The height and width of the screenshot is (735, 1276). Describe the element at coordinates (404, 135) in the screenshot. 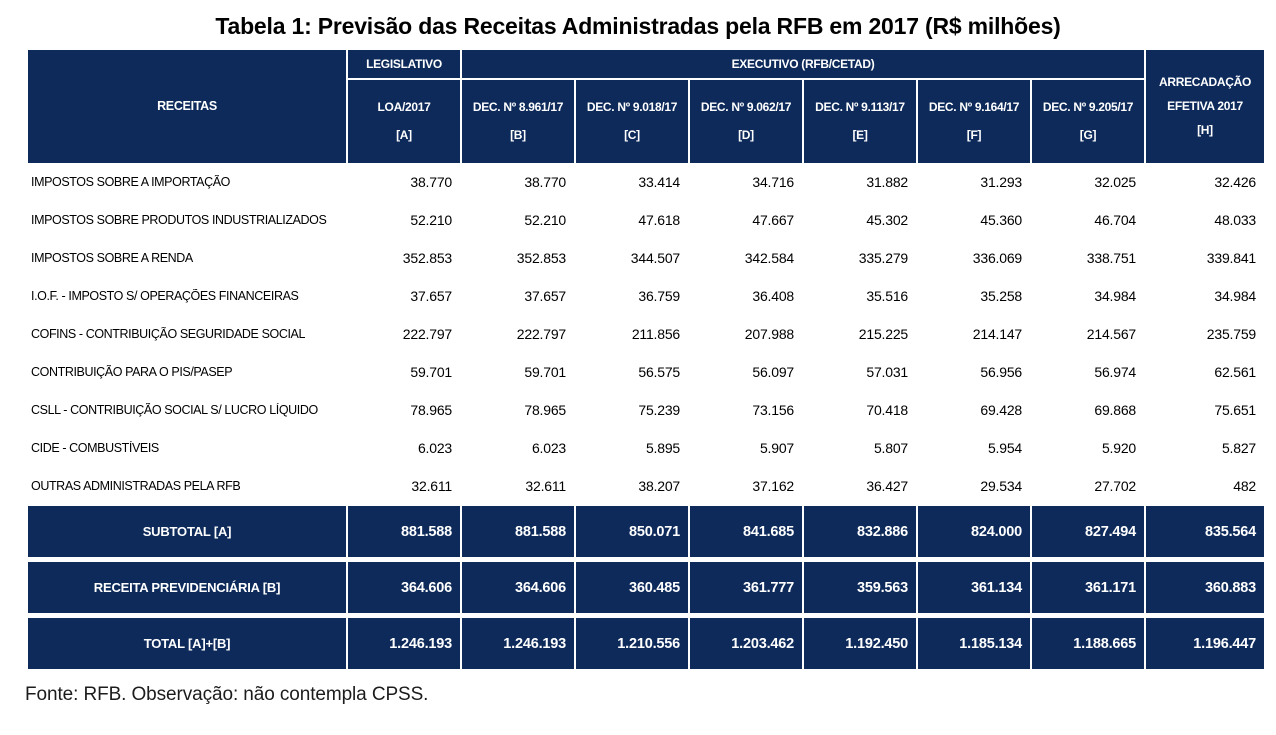

I see `header-col-ref: [A]` at that location.